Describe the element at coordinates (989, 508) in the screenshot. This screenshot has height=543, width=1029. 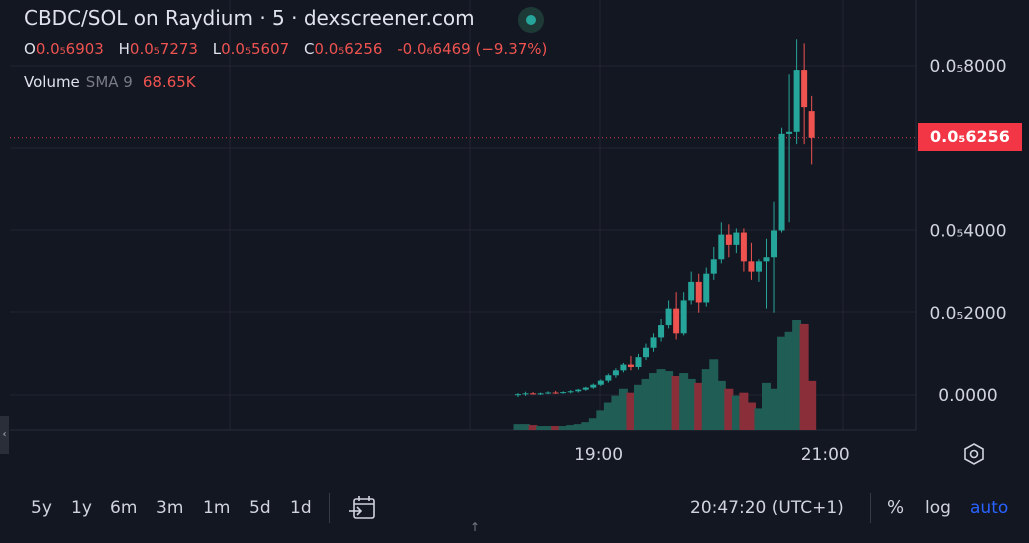
I see `auto-scale-button: auto` at that location.